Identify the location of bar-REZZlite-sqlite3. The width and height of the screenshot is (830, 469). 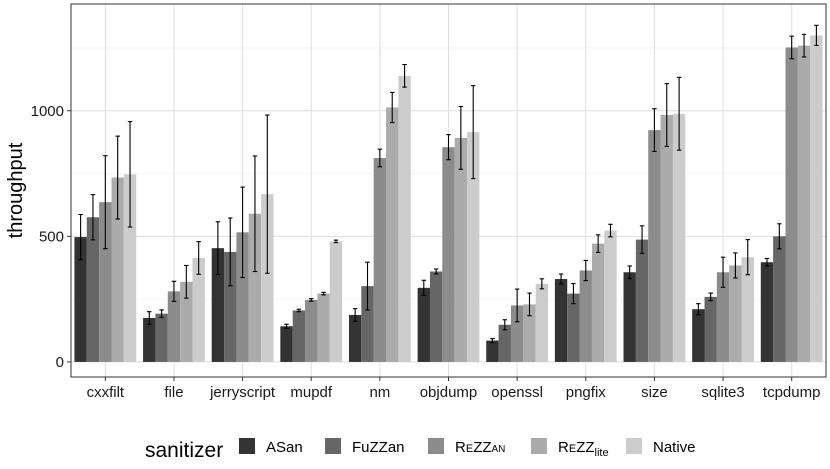
(735, 313).